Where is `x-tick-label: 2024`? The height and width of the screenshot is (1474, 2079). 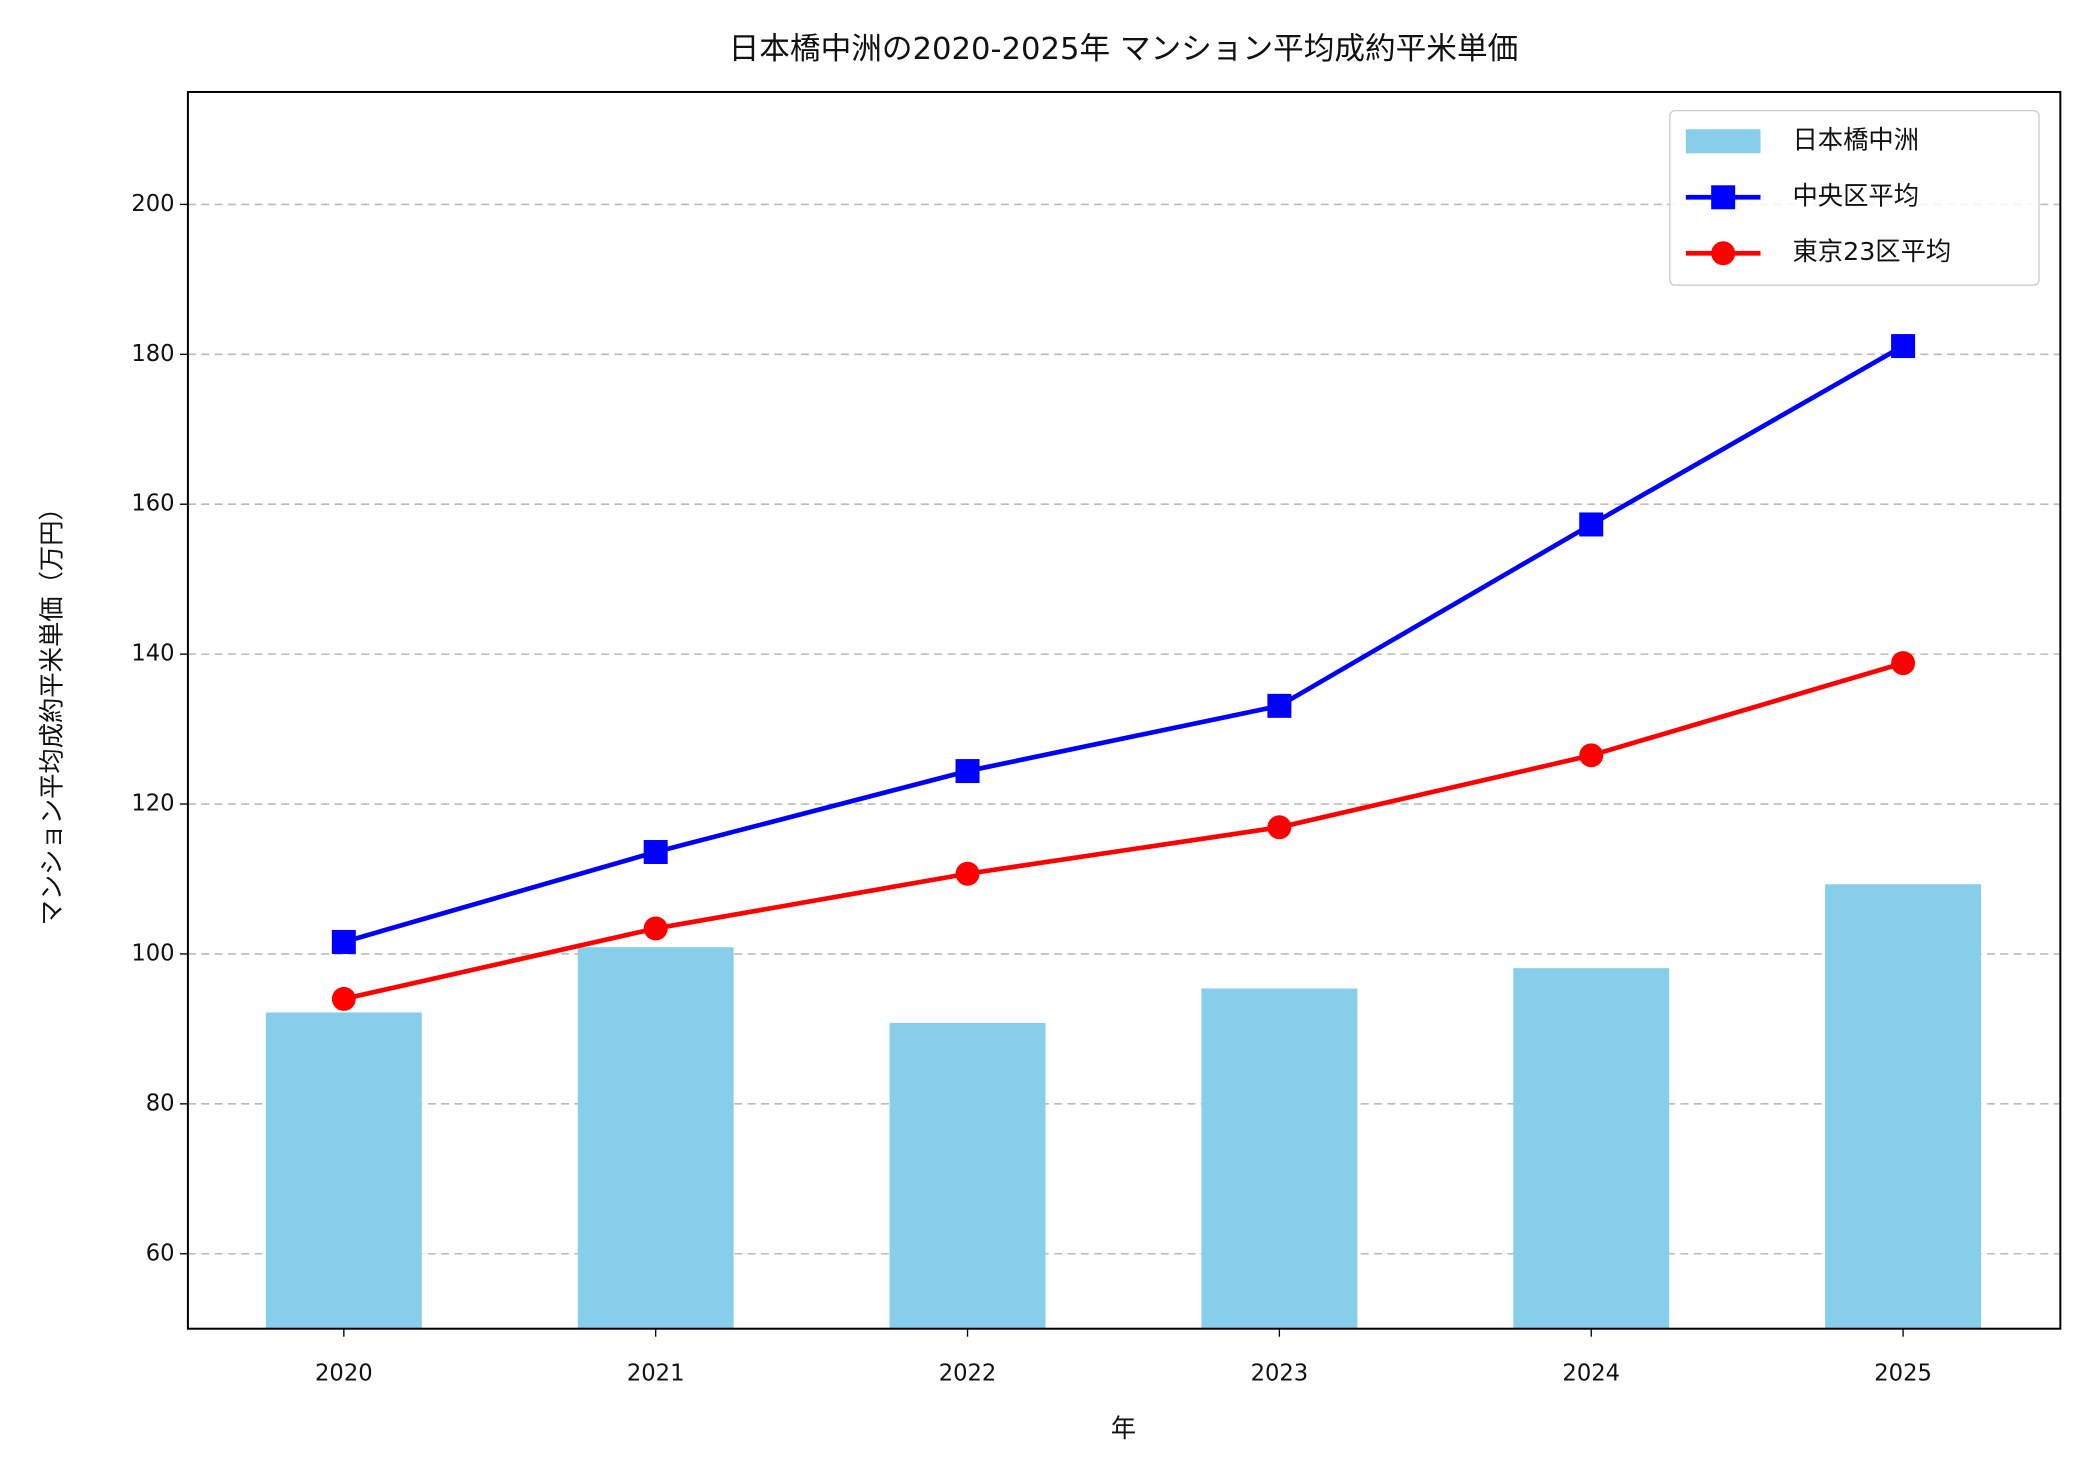
x-tick-label: 2024 is located at coordinates (1591, 1374).